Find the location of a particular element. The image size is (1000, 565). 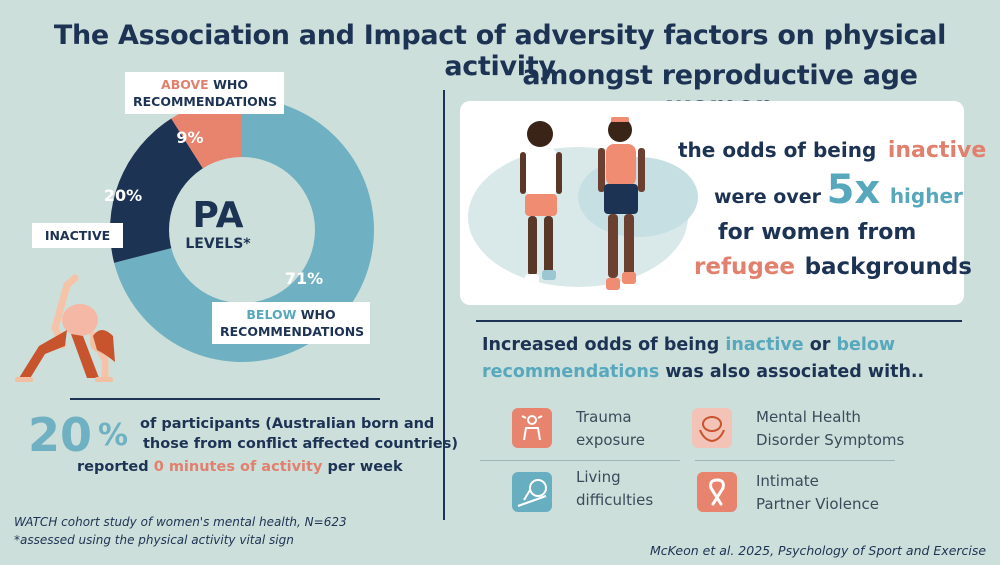

odds-line-3: for women from is located at coordinates (817, 232).